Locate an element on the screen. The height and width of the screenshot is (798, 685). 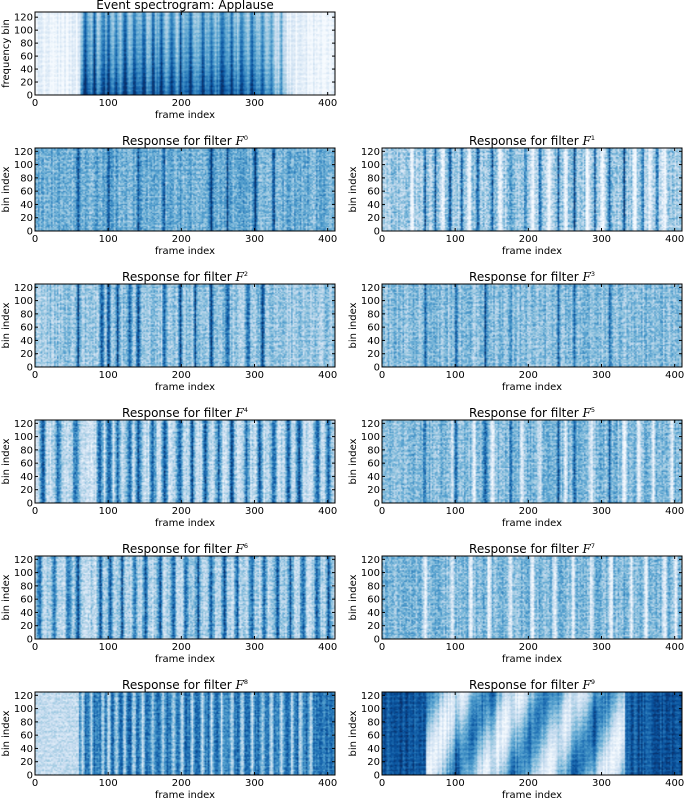
chart-title: Response for filter F4 is located at coordinates (185, 413).